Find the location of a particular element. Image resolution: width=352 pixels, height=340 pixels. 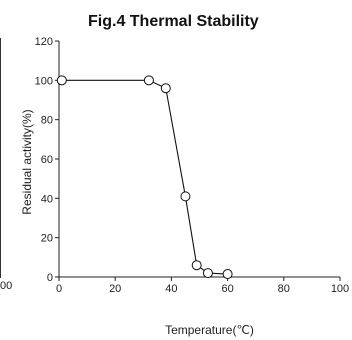

cropped-neighbor-axis is located at coordinates (0, 158).